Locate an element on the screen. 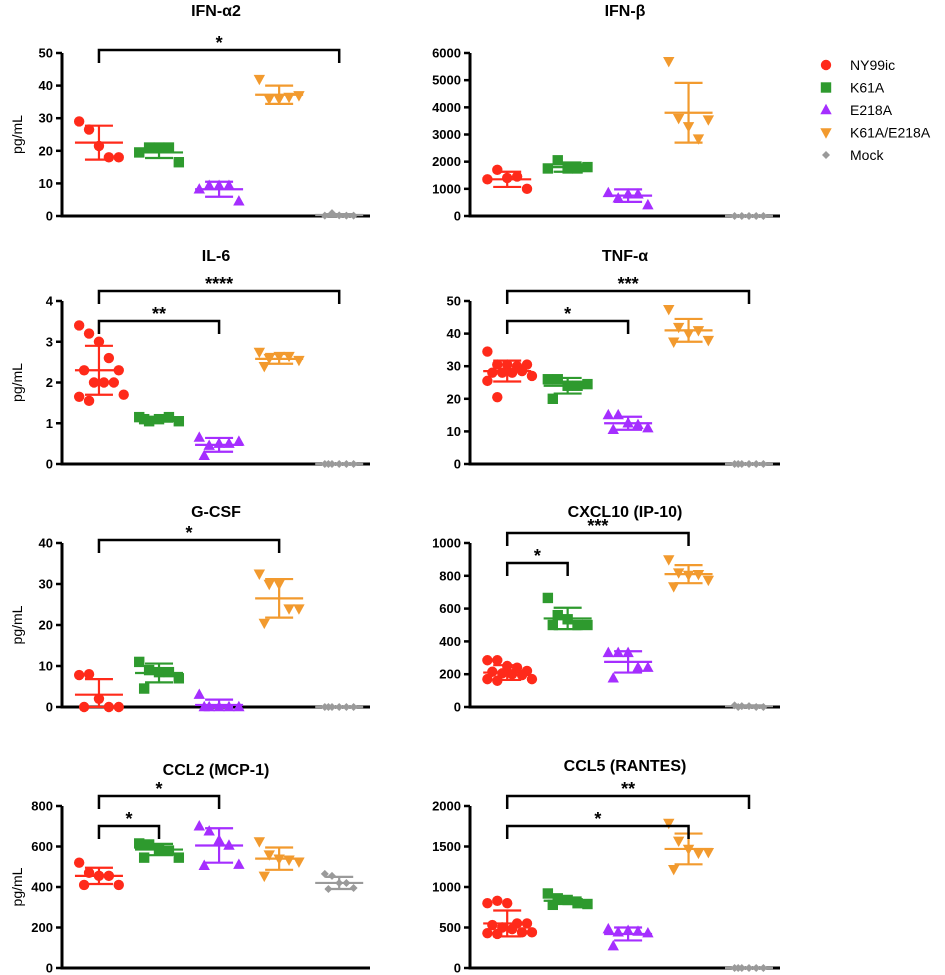 This screenshot has width=945, height=975. panel-7: CCL2 (MCP-1) 0 200 400 600 800 pg/mL * * is located at coordinates (189, 868).